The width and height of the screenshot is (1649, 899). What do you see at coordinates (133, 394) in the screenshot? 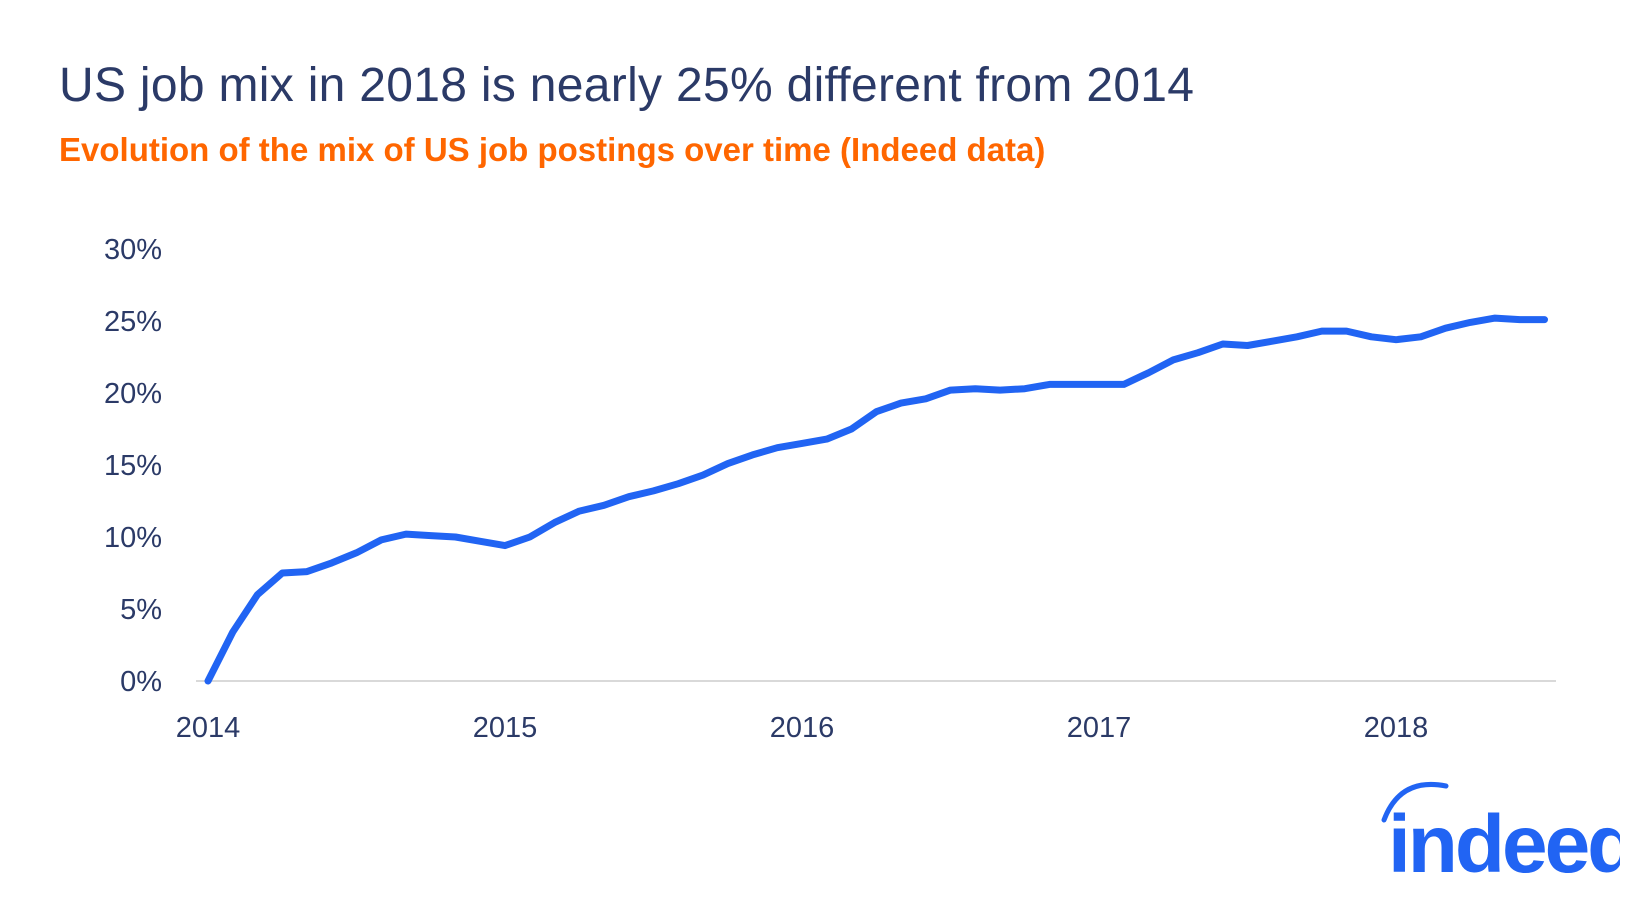
I see `y-tick-label: 20%` at bounding box center [133, 394].